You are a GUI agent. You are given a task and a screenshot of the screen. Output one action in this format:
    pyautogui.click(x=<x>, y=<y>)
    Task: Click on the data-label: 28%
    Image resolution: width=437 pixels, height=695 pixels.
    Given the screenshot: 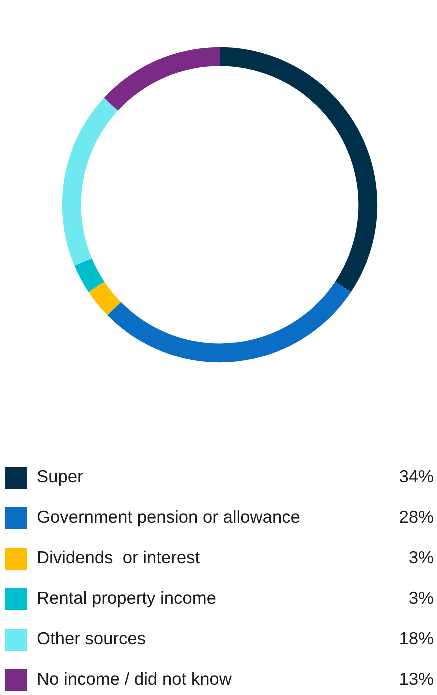 What is the action you would take?
    pyautogui.click(x=417, y=517)
    